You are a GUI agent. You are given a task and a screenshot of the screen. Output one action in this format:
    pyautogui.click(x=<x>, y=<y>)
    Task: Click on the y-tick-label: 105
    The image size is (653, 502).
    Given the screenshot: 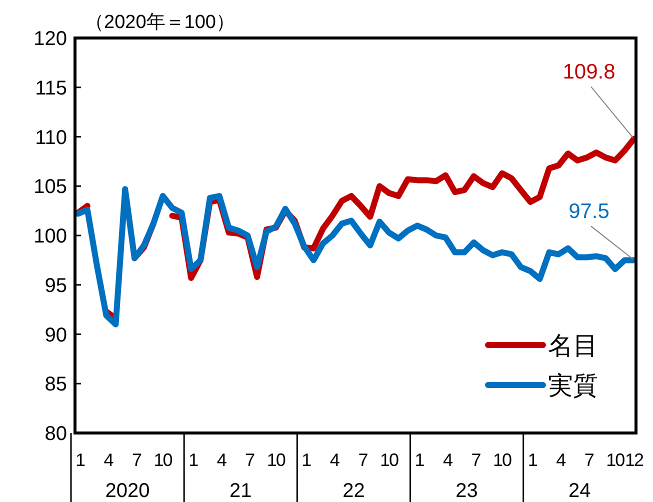 What is the action you would take?
    pyautogui.click(x=50, y=187)
    